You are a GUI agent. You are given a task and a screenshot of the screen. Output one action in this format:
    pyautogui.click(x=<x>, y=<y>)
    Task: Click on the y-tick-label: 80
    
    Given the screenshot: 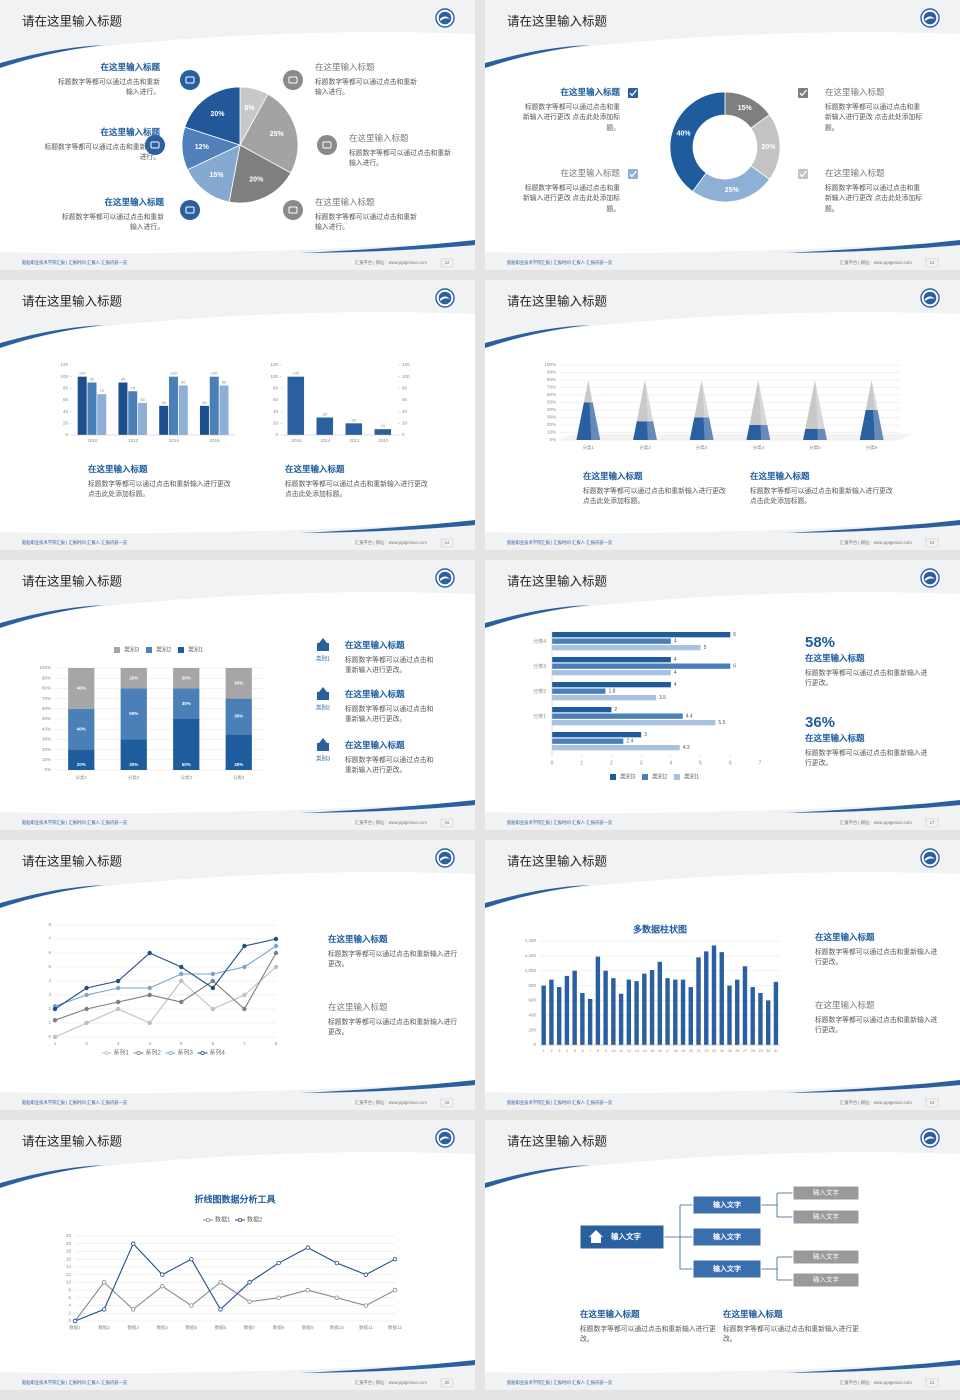 What is the action you would take?
    pyautogui.click(x=276, y=388)
    